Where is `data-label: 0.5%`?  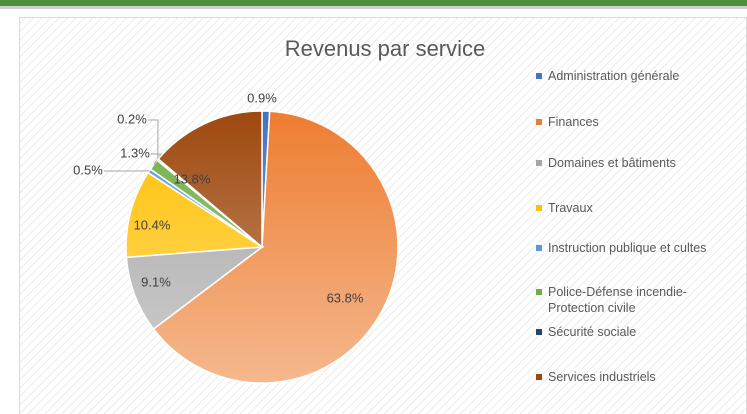
data-label: 0.5% is located at coordinates (88, 169).